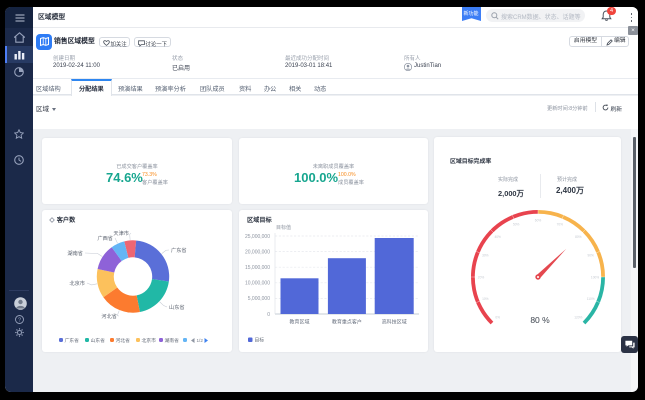 This screenshot has width=645, height=400. I want to click on svg-text: 80%, so click(578, 237).